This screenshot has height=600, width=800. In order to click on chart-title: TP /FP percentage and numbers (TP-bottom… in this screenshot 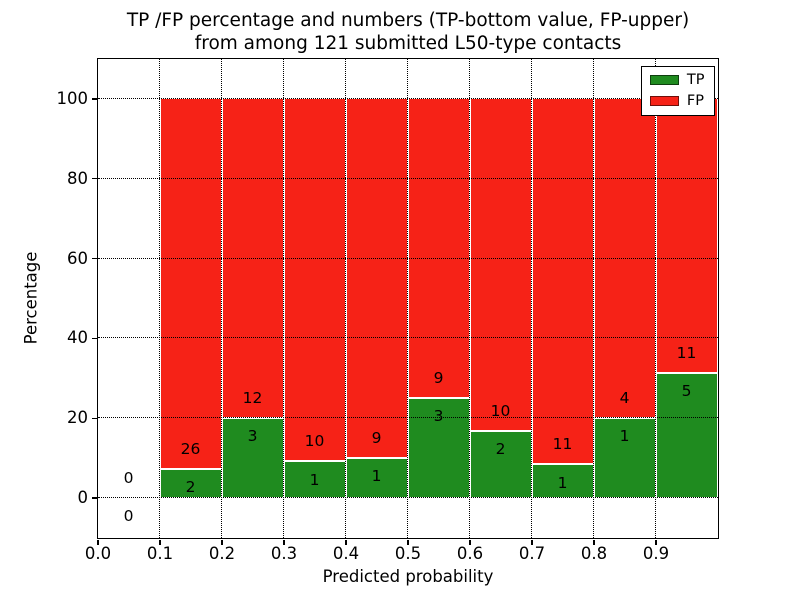, I will do `click(408, 32)`.